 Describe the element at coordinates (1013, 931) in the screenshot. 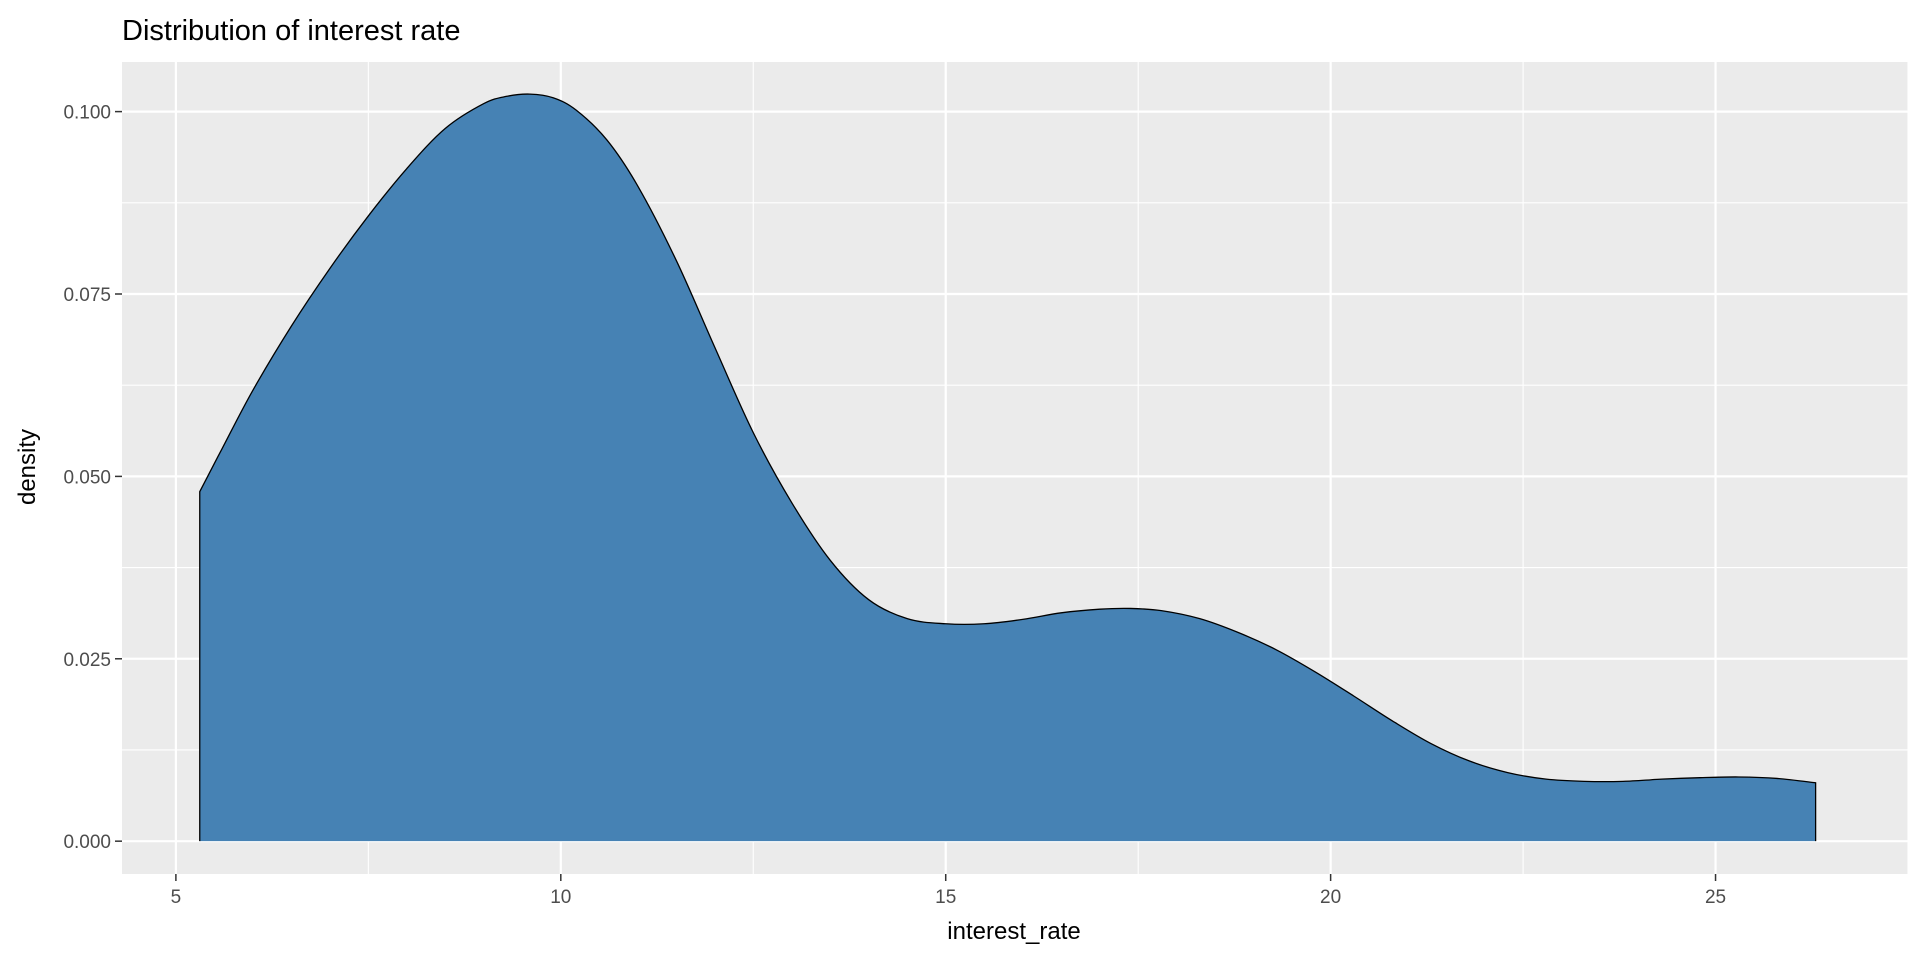

I see `x-axis-title: interest_rate` at that location.